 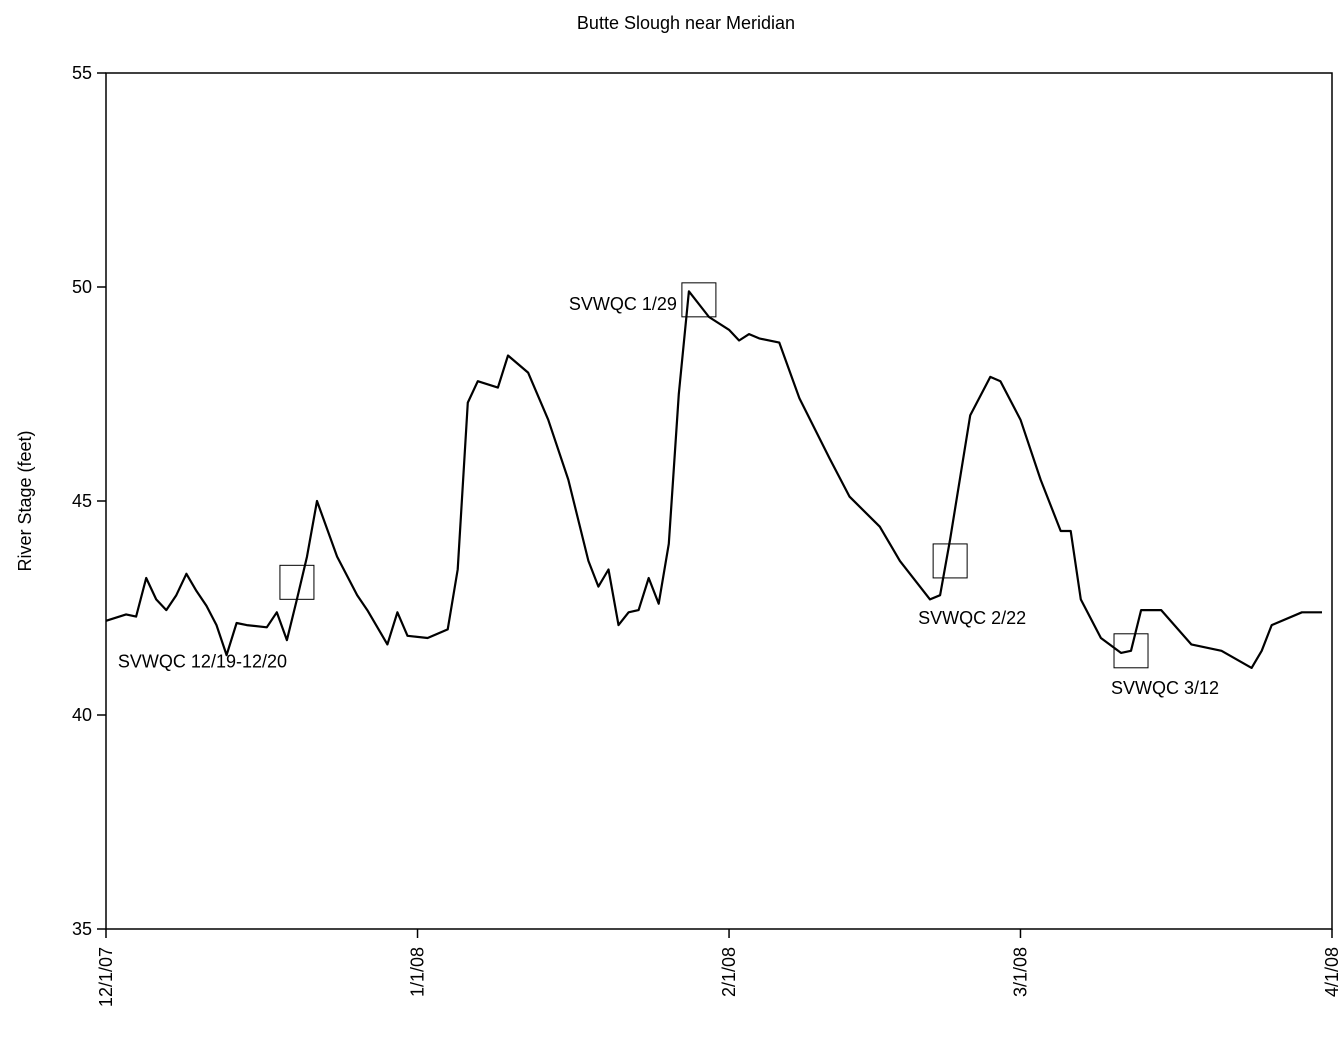 I want to click on y-tick-label: 45, so click(x=82, y=501).